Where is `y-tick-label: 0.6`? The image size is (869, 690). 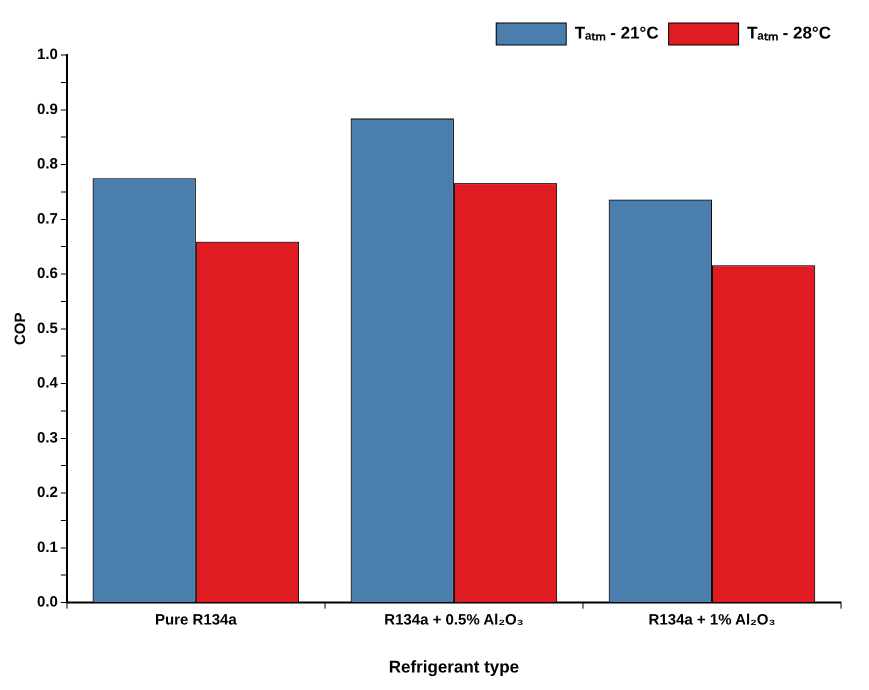
y-tick-label: 0.6 is located at coordinates (47, 273).